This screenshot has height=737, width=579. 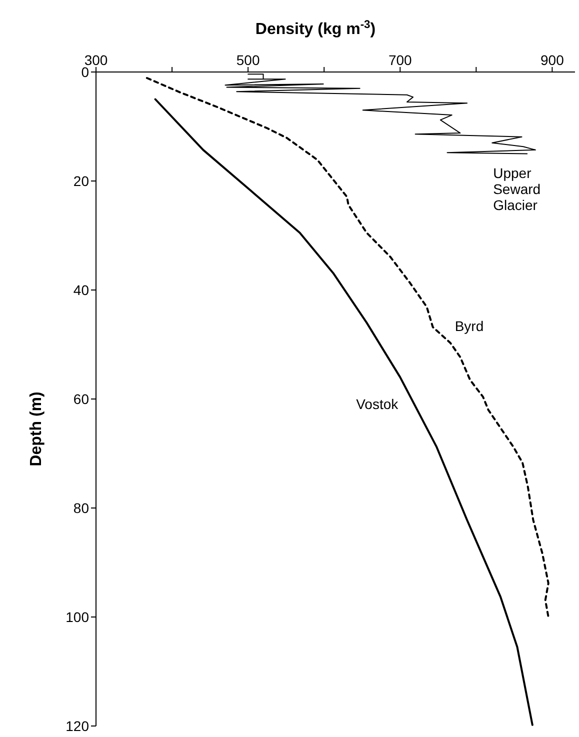 I want to click on x-tick-label: 900, so click(x=552, y=60).